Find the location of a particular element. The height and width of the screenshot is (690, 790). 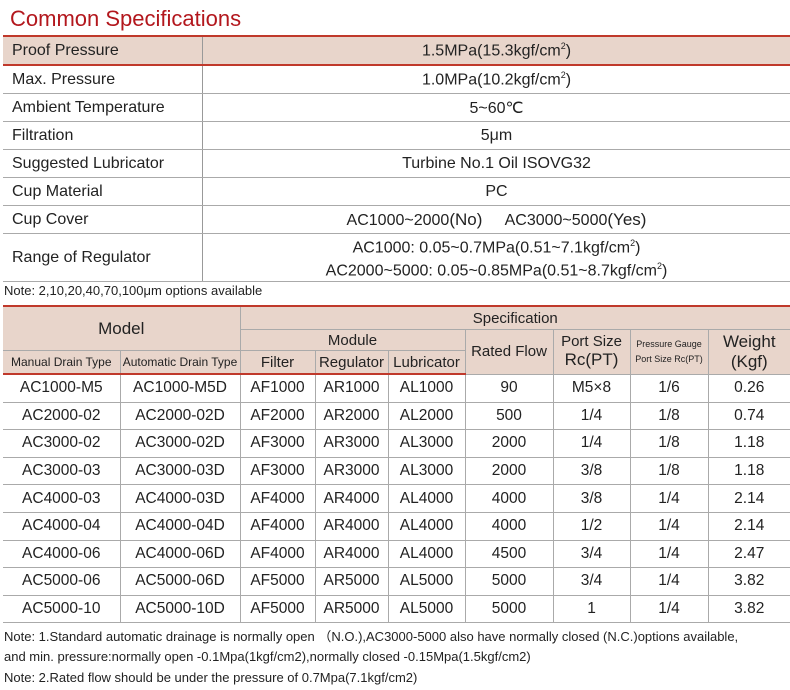

table-cell: 1.18 is located at coordinates (748, 471).